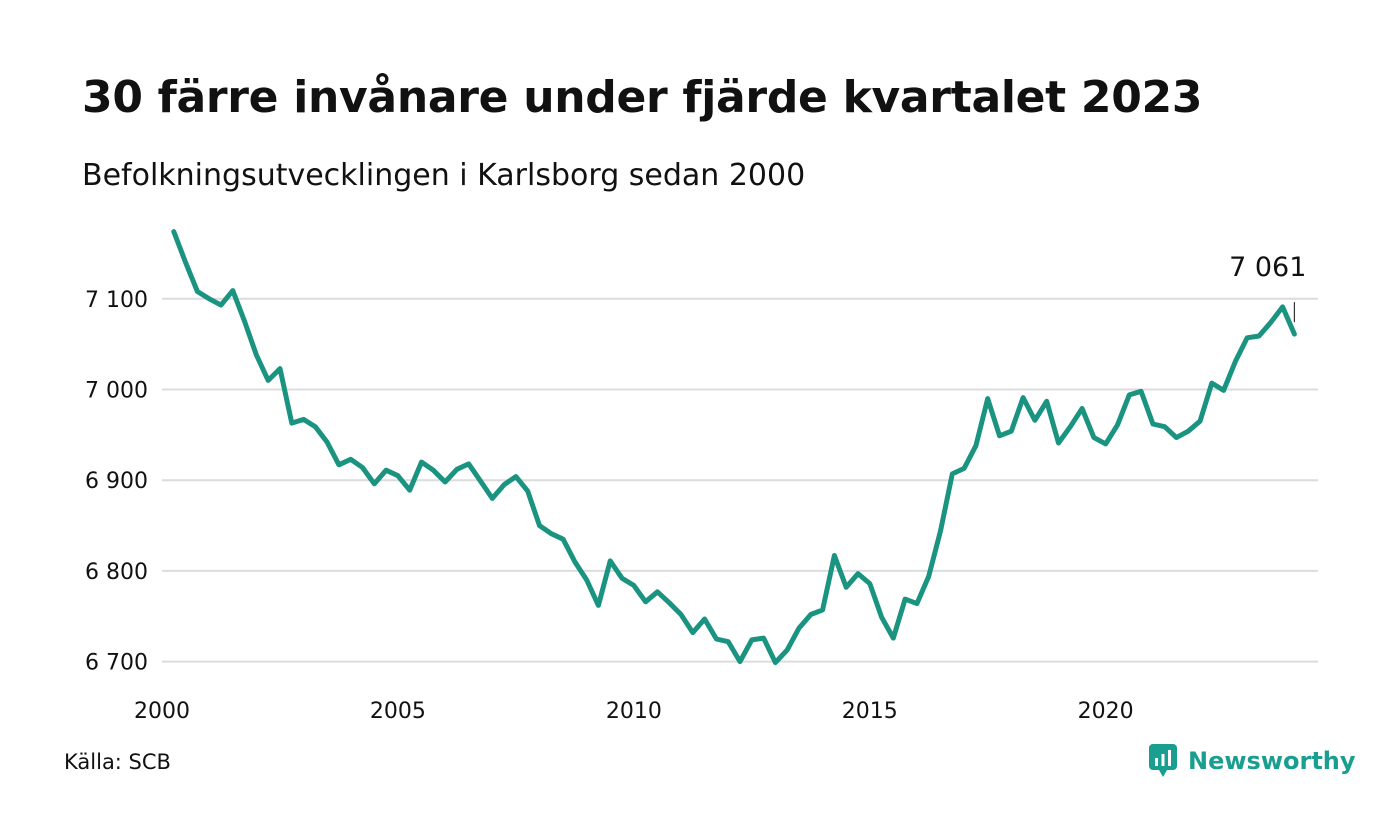 Image resolution: width=1400 pixels, height=840 pixels. I want to click on brand-logo: Newsworthy, so click(1252, 761).